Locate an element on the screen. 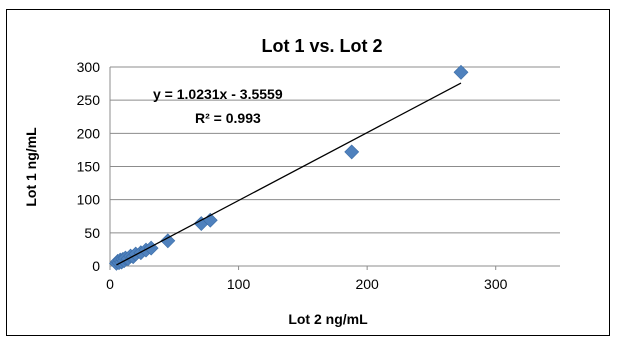 The height and width of the screenshot is (341, 617). y-tick-label: 0 is located at coordinates (96, 266).